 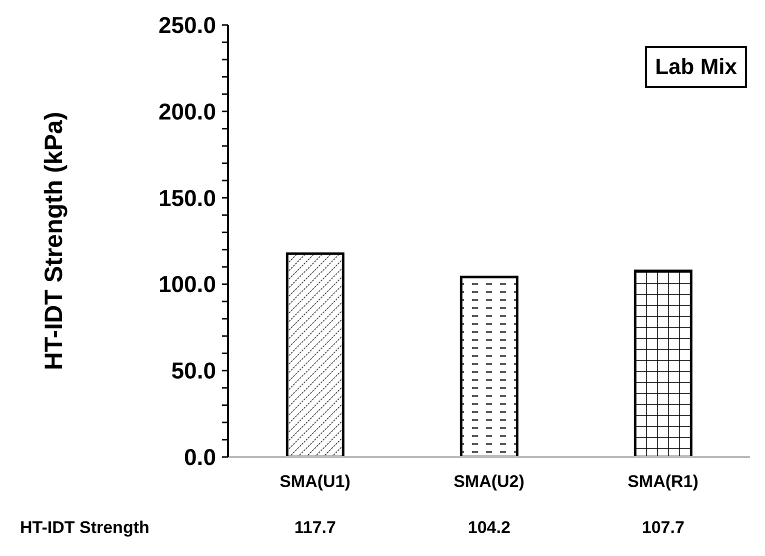 What do you see at coordinates (187, 284) in the screenshot?
I see `y-tick-label: 100.0` at bounding box center [187, 284].